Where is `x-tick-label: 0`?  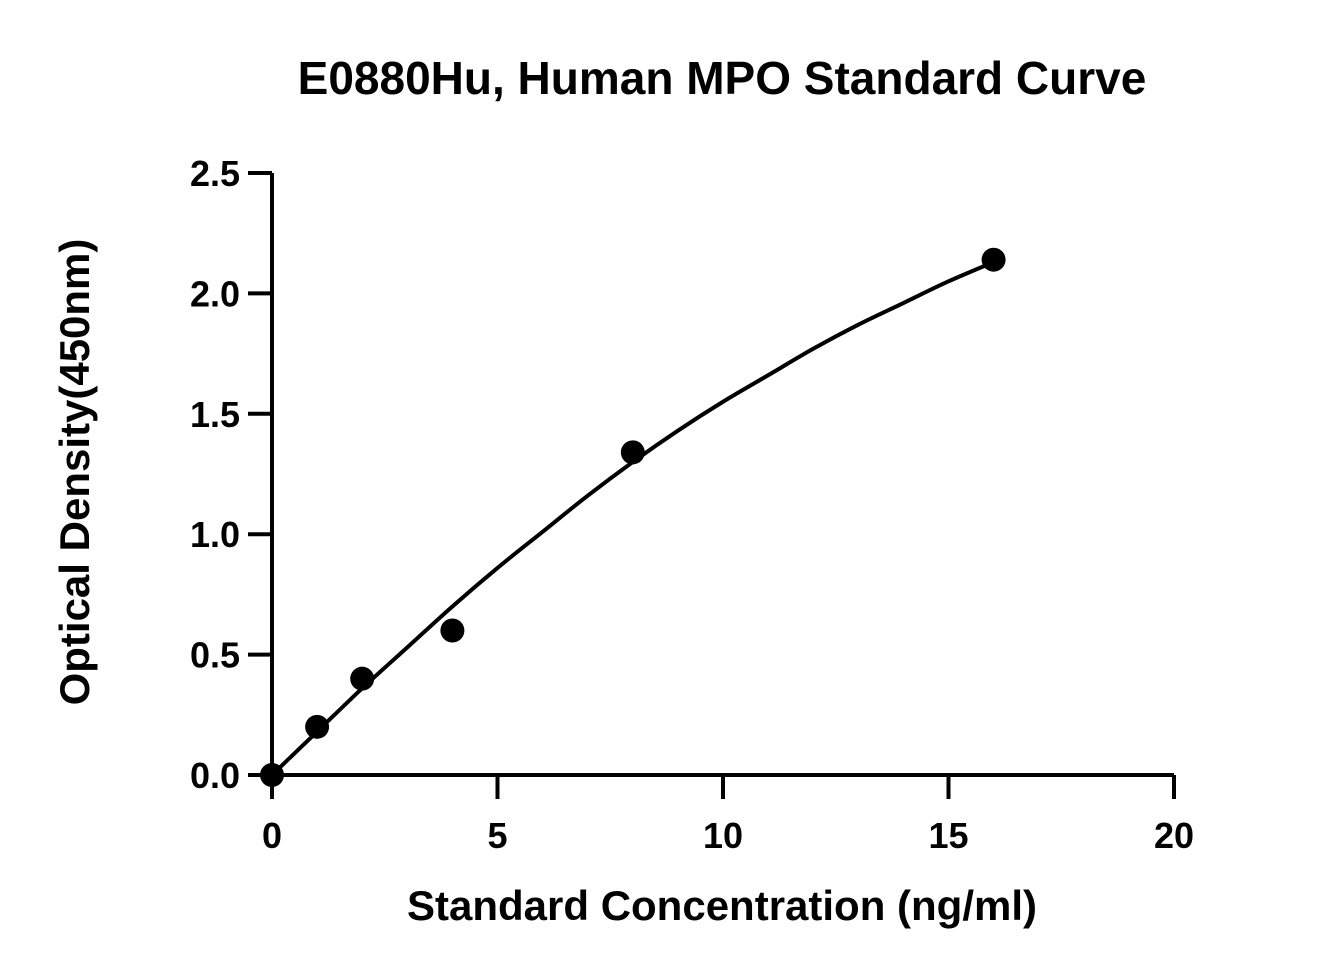
x-tick-label: 0 is located at coordinates (272, 835).